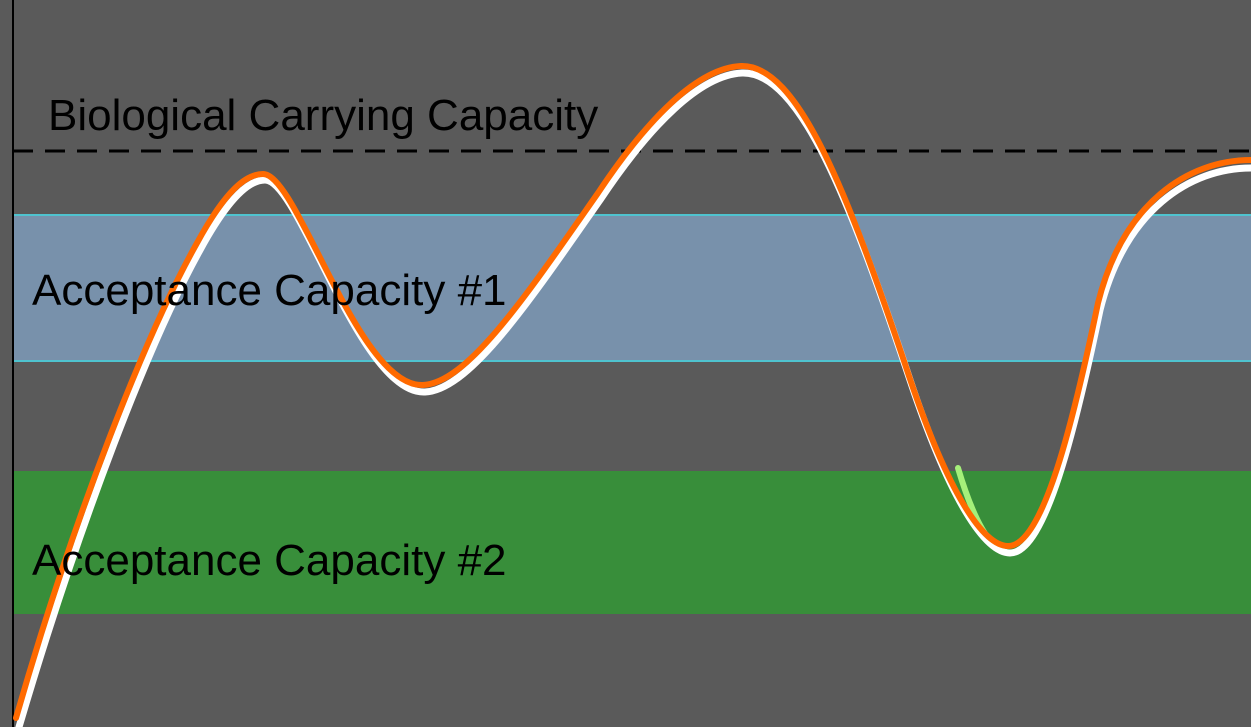 The width and height of the screenshot is (1251, 727). What do you see at coordinates (269, 290) in the screenshot?
I see `acceptance-capacity-1-label: Acceptance Capacity #1` at bounding box center [269, 290].